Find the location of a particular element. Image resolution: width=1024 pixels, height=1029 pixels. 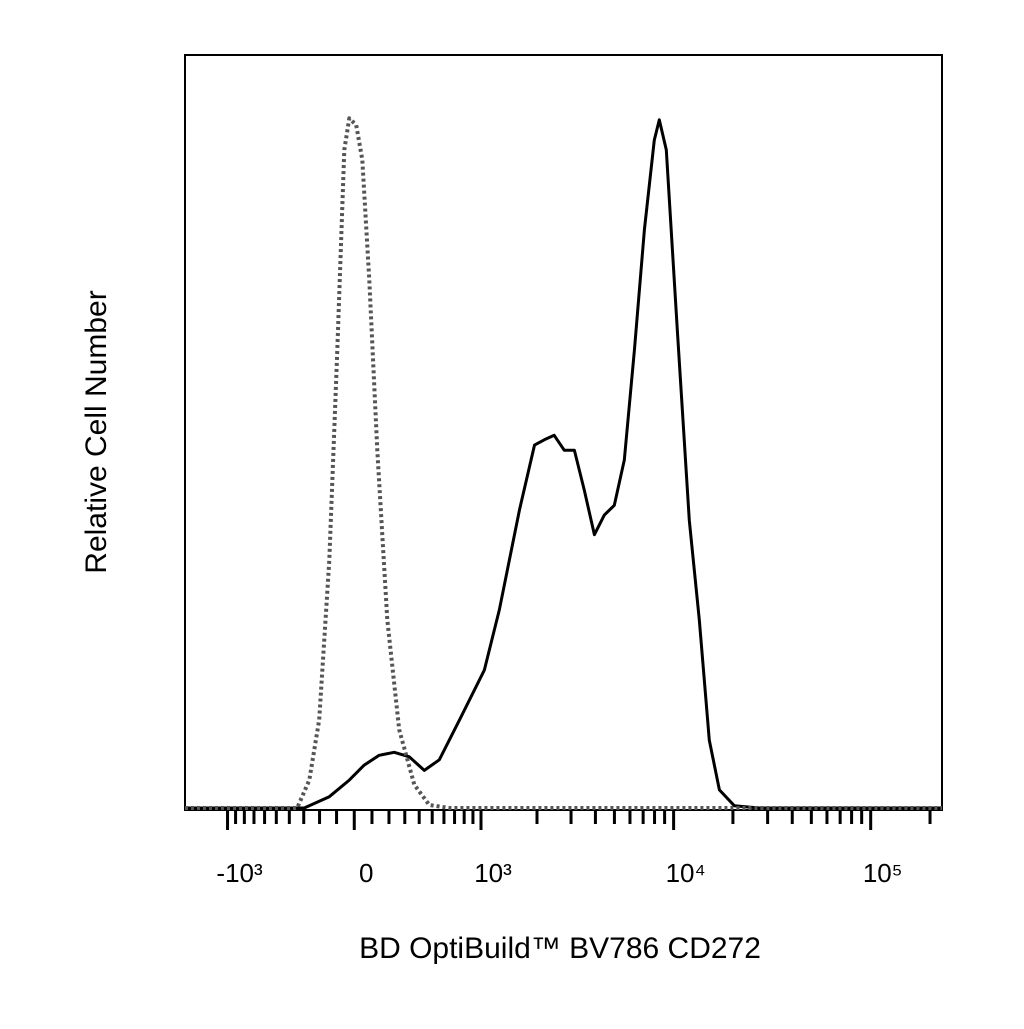

x-tick-label: 10³ is located at coordinates (493, 873).